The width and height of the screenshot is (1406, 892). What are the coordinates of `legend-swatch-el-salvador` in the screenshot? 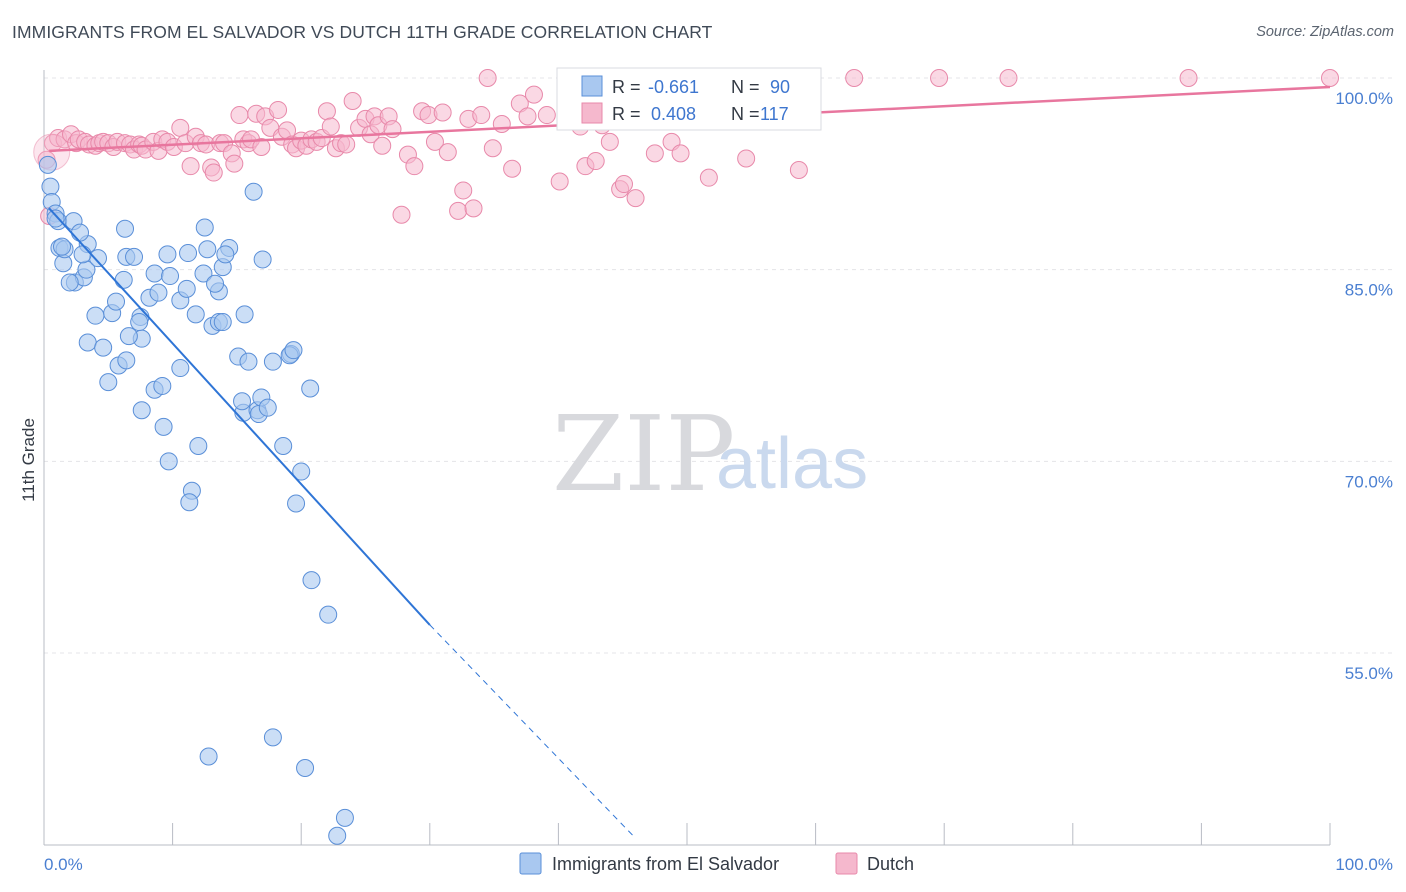 It's located at (530, 863).